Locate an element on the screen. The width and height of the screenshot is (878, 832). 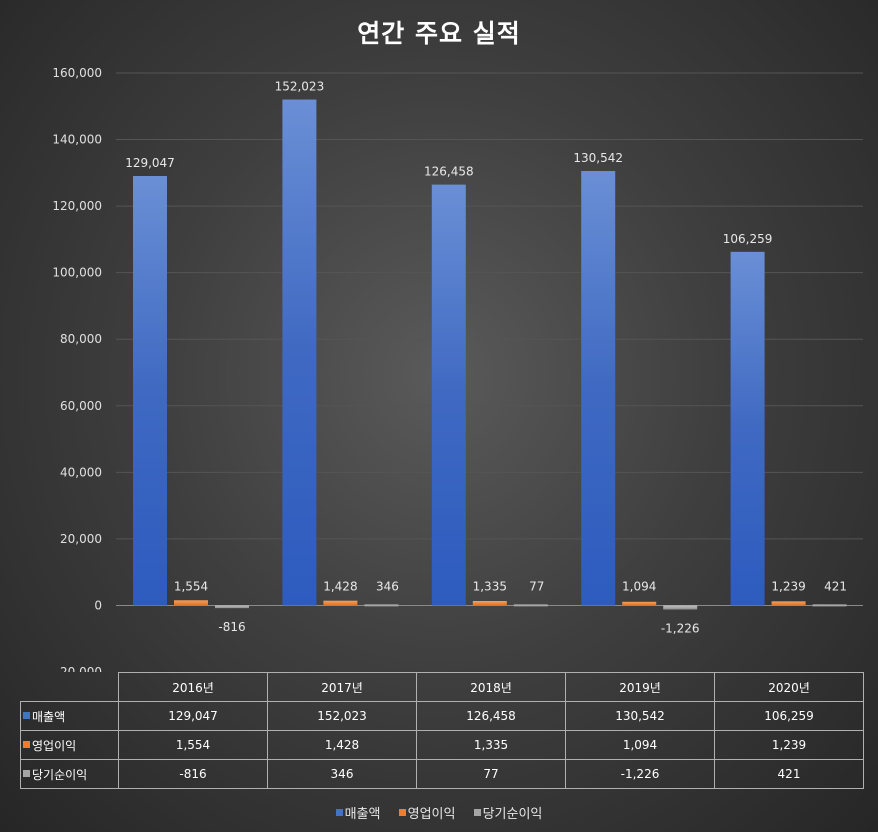
bar-당기순이익-2016년 is located at coordinates (232, 607).